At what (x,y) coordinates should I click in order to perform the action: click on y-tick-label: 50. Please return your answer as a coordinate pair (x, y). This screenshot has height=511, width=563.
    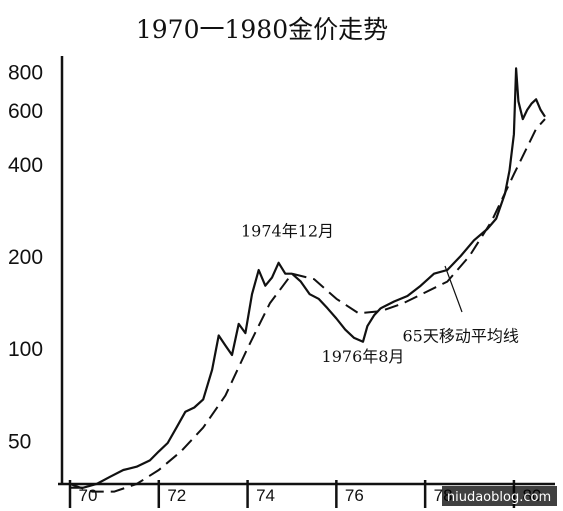
    Looking at the image, I should click on (19, 441).